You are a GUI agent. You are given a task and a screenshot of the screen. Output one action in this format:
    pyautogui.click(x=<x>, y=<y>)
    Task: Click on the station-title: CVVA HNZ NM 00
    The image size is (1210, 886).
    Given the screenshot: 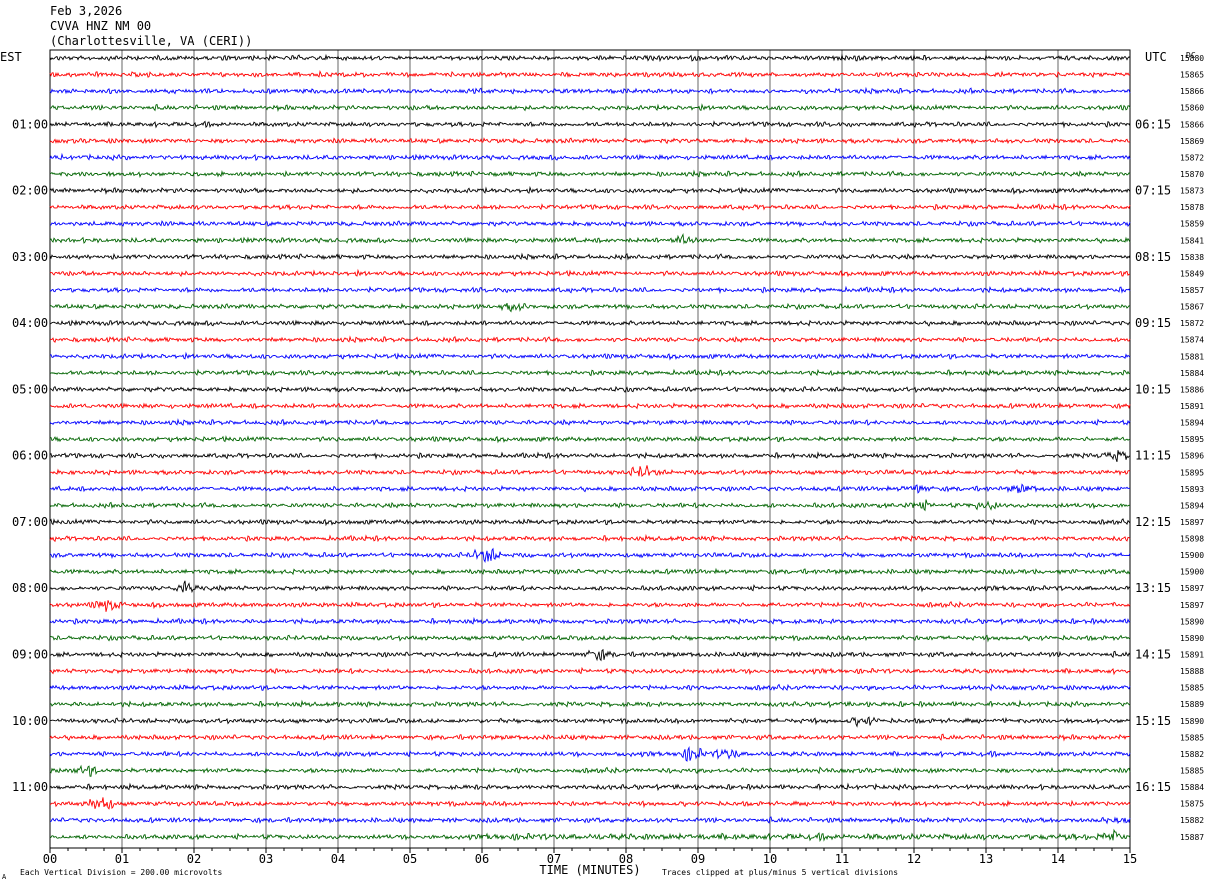 What is the action you would take?
    pyautogui.click(x=101, y=26)
    